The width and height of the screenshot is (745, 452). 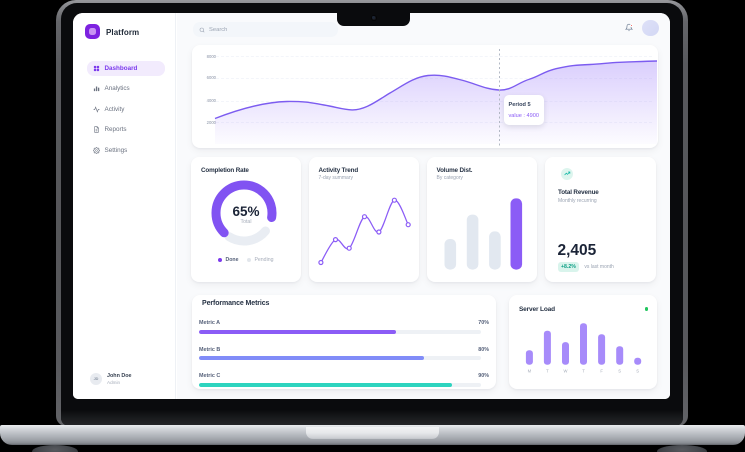 I want to click on svg-text: M, so click(x=530, y=371).